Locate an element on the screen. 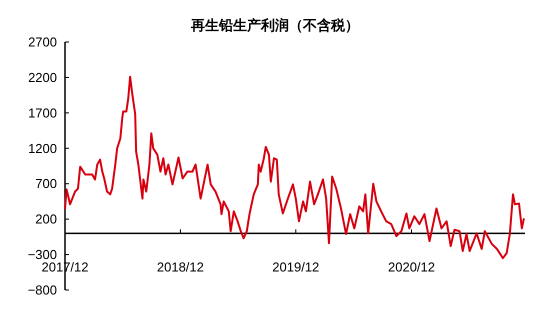 The height and width of the screenshot is (318, 550). y-tick-label: 1200 is located at coordinates (42, 148).